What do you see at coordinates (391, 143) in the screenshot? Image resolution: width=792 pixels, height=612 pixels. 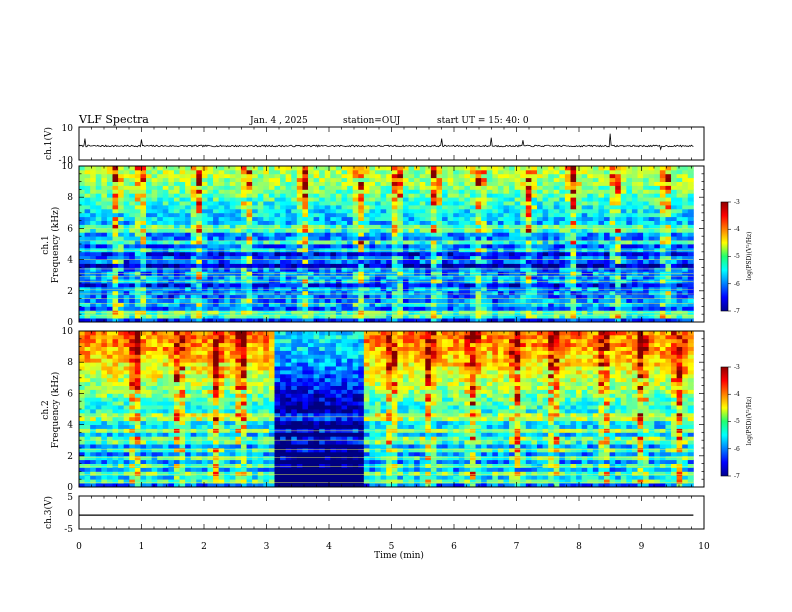 I see `ch1-time-ticks` at bounding box center [391, 143].